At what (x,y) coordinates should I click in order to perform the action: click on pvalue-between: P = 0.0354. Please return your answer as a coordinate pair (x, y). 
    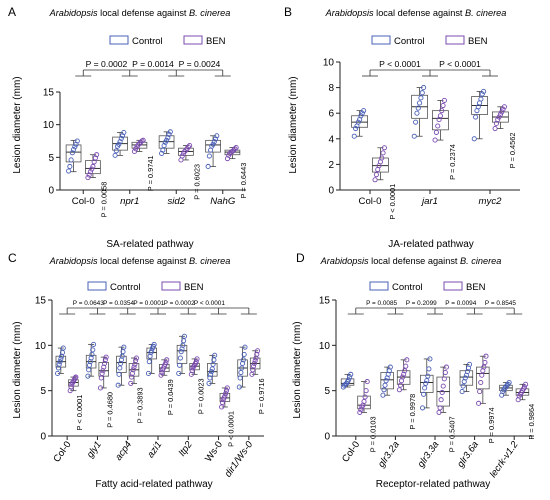
    Looking at the image, I should click on (118, 303).